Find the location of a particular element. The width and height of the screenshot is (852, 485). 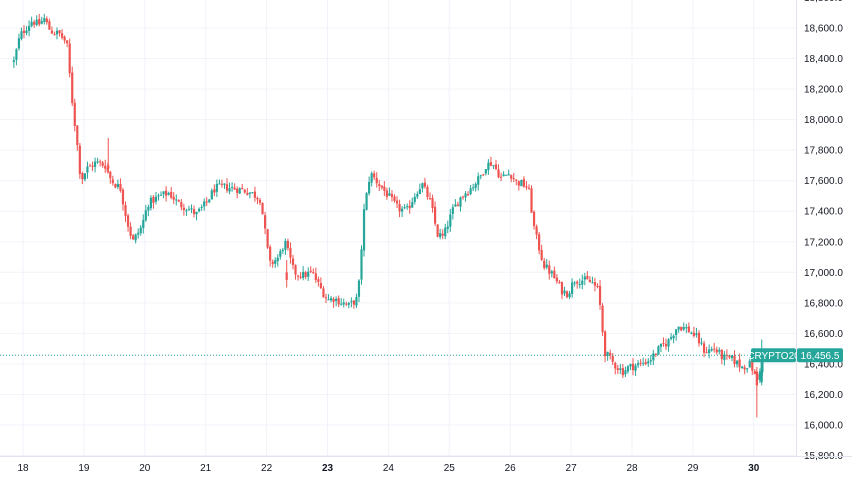

x-tick-label: 28 is located at coordinates (632, 468).